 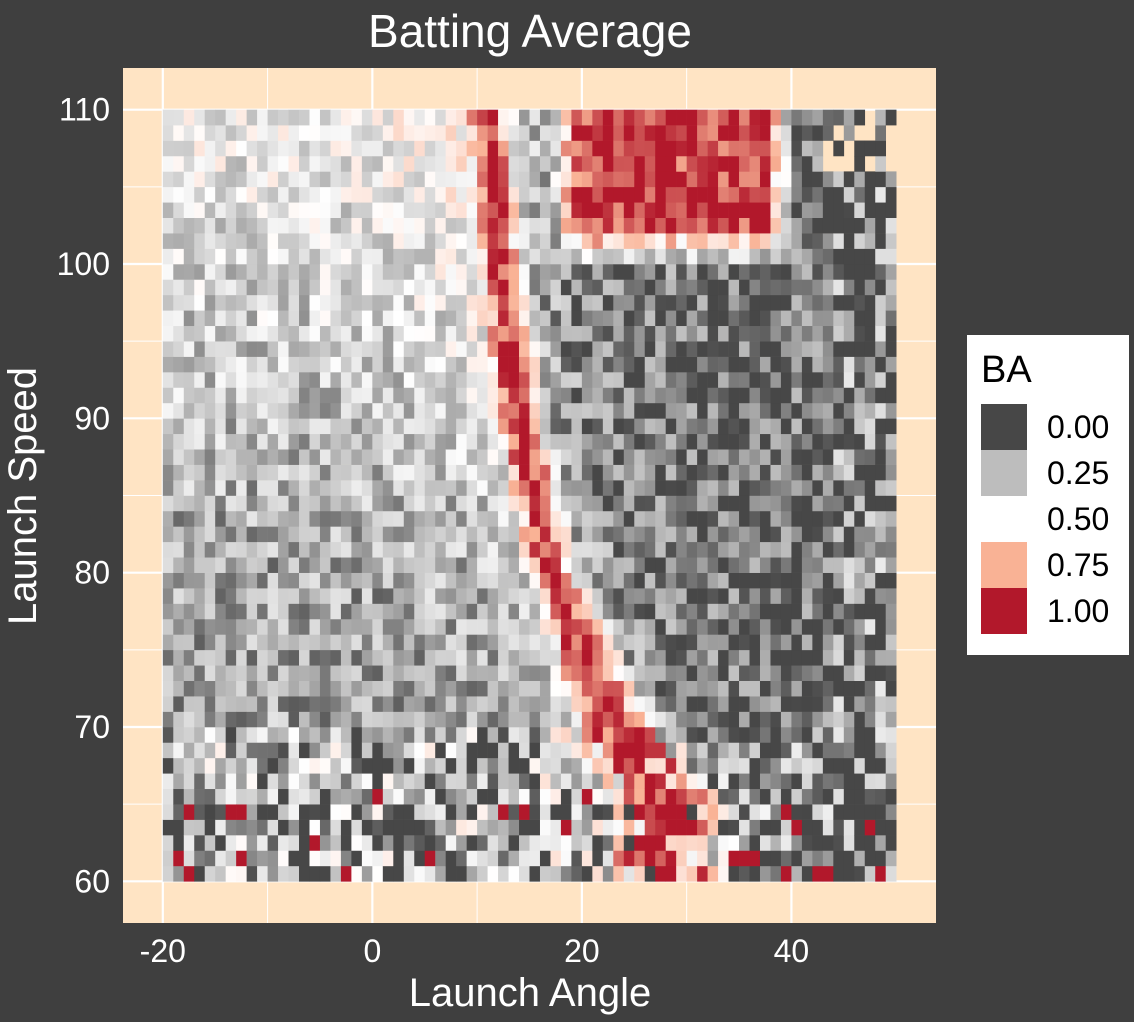 What do you see at coordinates (1078, 426) in the screenshot?
I see `legend-label: 0.00` at bounding box center [1078, 426].